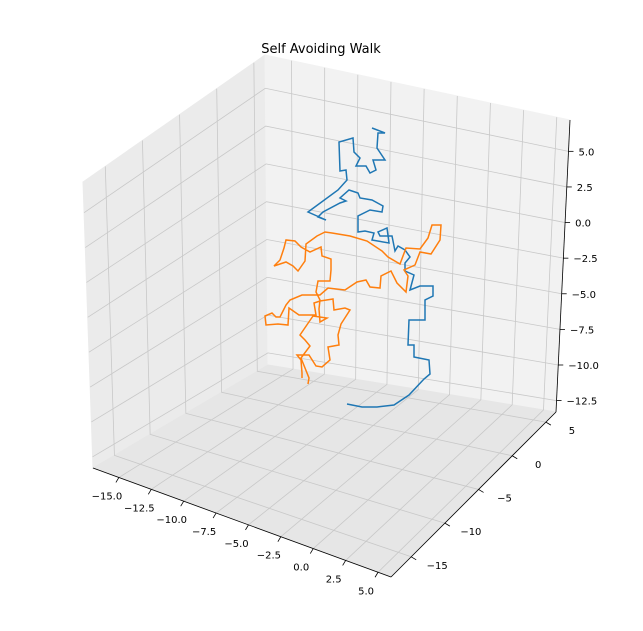  Describe the element at coordinates (334, 579) in the screenshot. I see `x-tick-label: 2.5` at that location.